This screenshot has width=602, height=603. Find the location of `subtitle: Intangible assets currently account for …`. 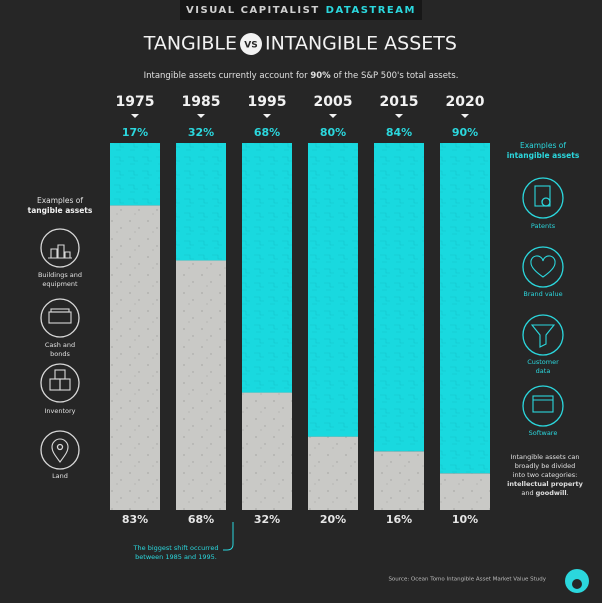

subtitle: Intangible assets currently account for … is located at coordinates (301, 76).